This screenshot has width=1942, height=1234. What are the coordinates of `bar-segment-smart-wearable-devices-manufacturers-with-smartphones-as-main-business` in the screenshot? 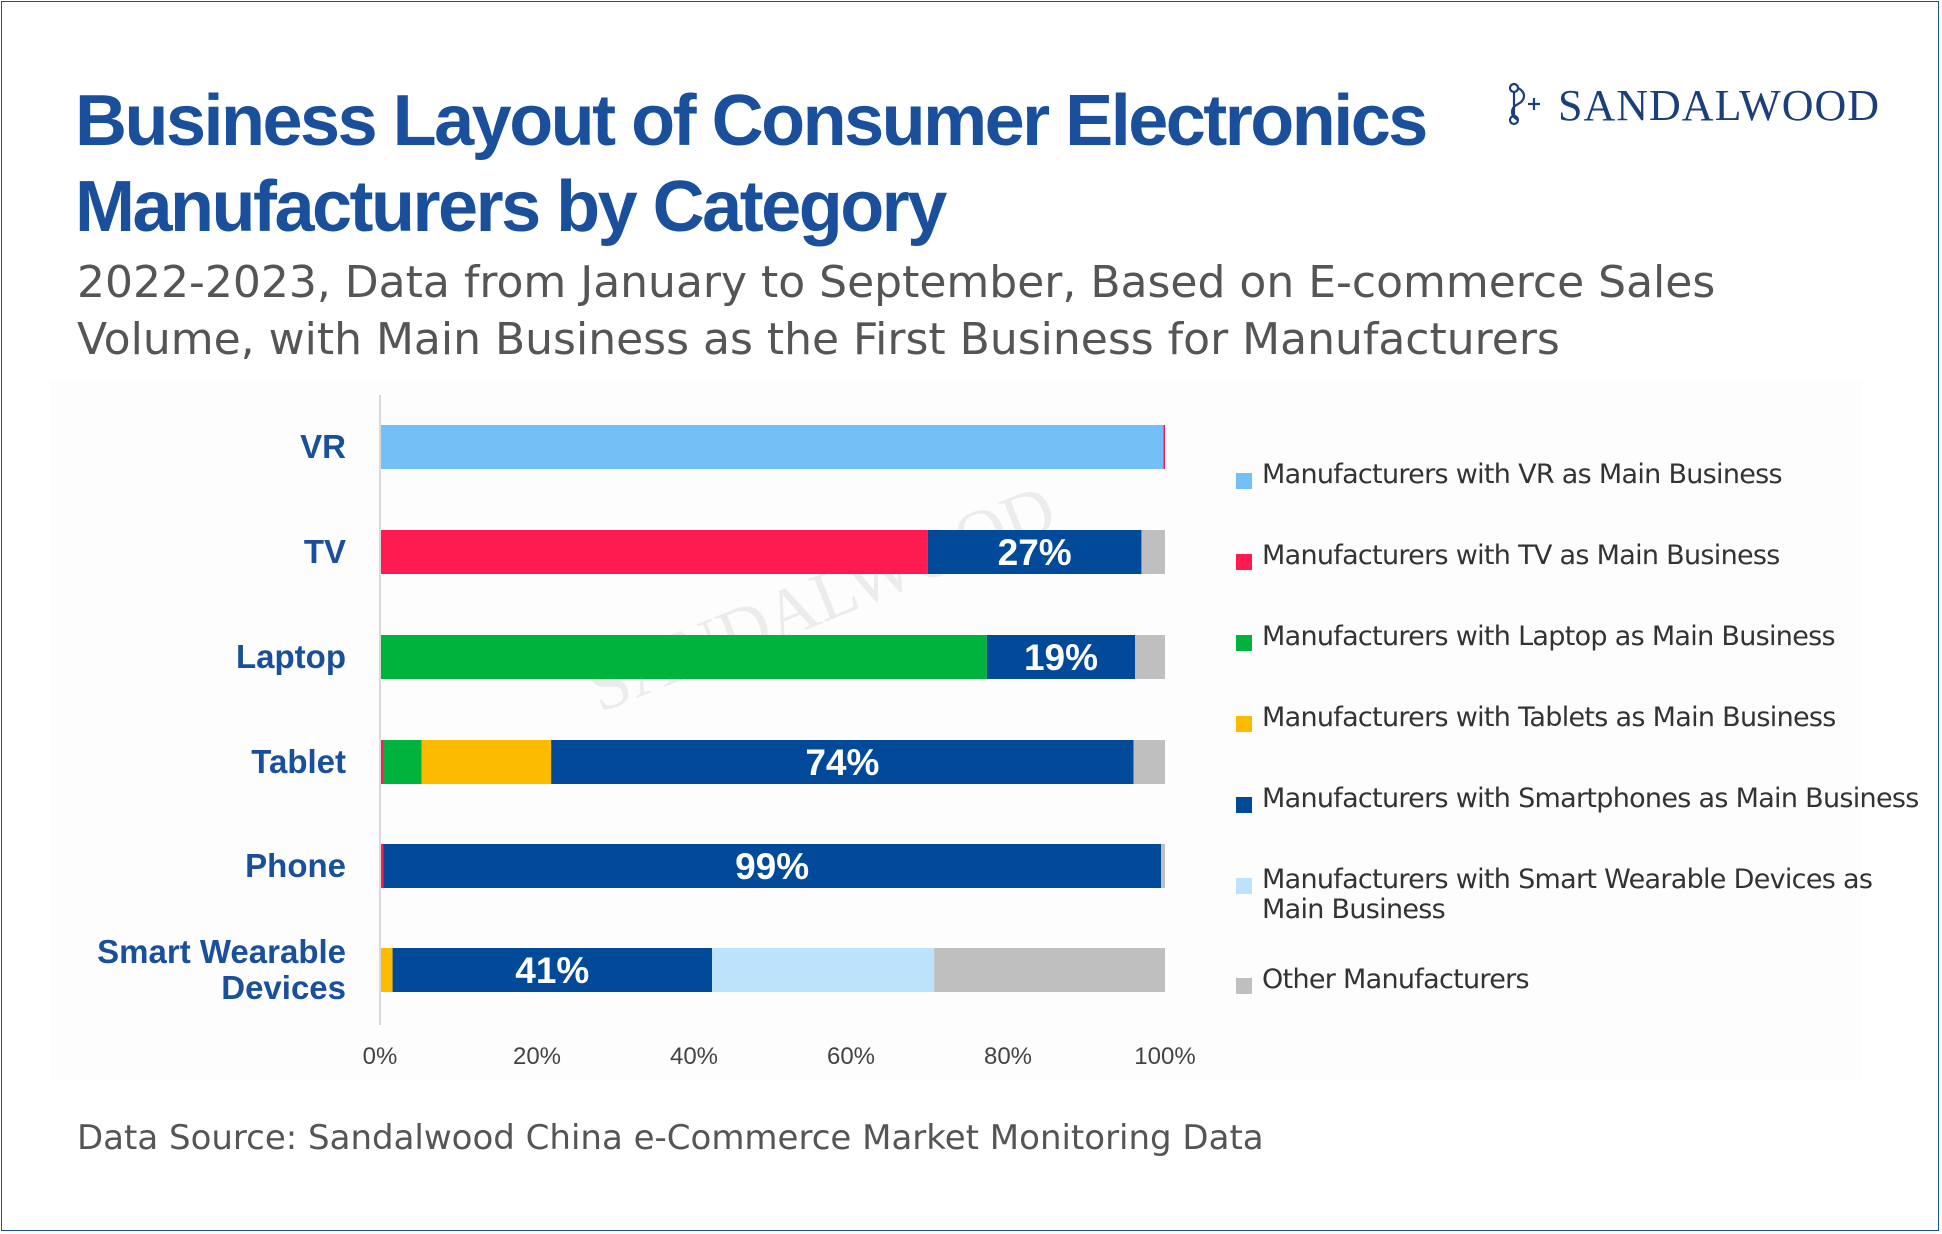 It's located at (552, 970).